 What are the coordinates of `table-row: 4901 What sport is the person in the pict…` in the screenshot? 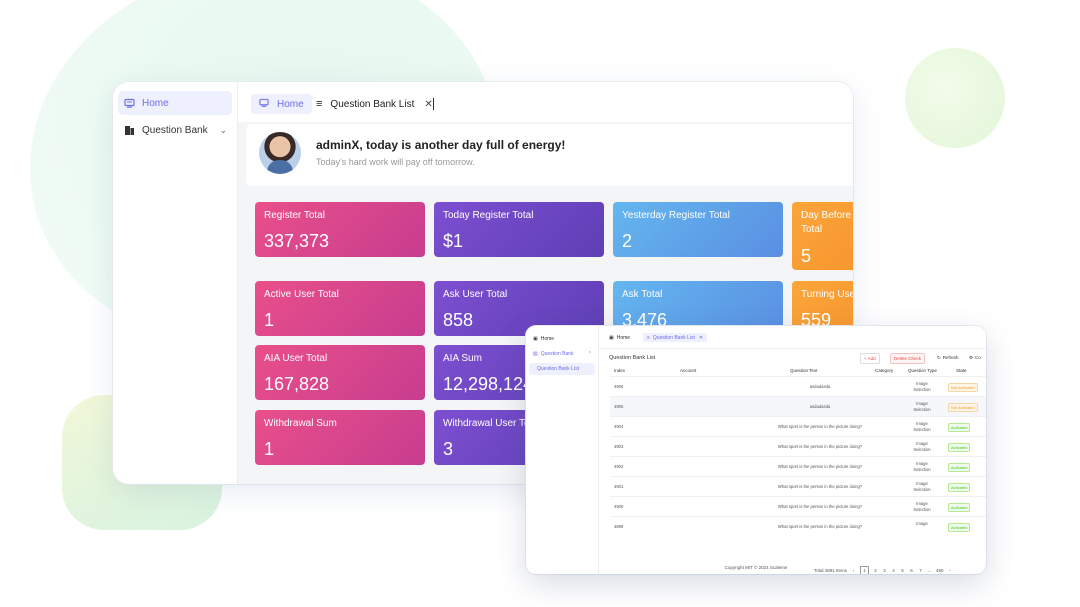 It's located at (798, 486).